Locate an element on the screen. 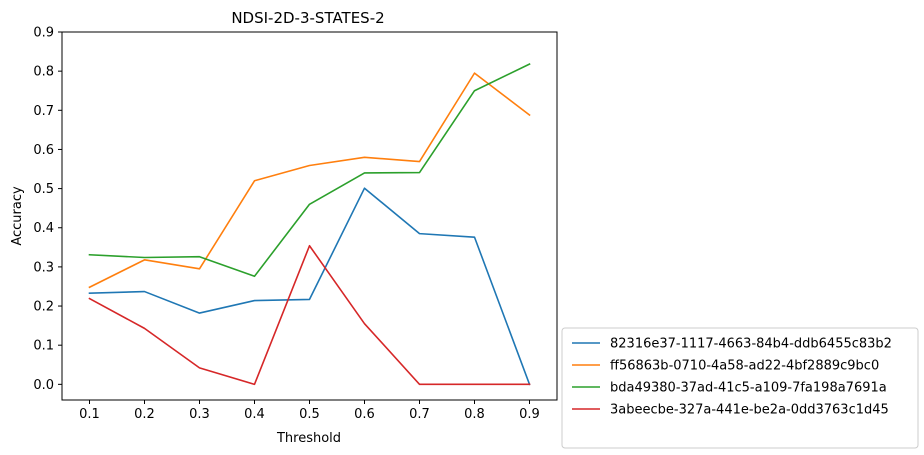 The width and height of the screenshot is (924, 455). legend-label: ff56863b-0710-4a58-ad22-4bf2889c9bc0 is located at coordinates (744, 366).